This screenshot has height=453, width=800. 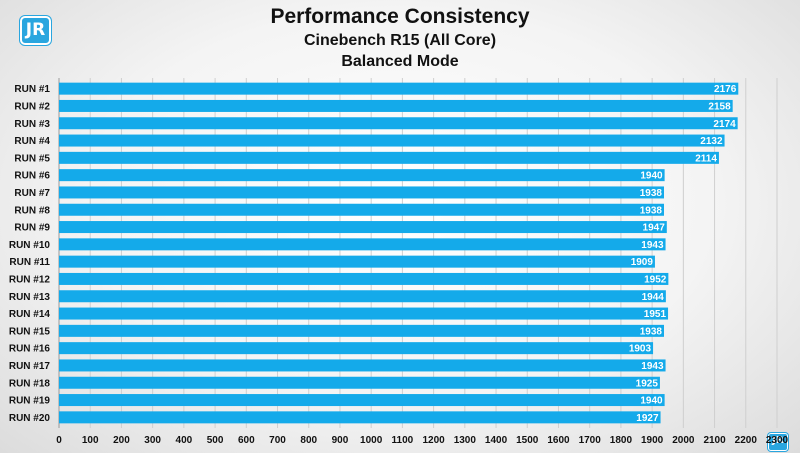 I want to click on category-label: RUN #2, so click(x=32, y=106).